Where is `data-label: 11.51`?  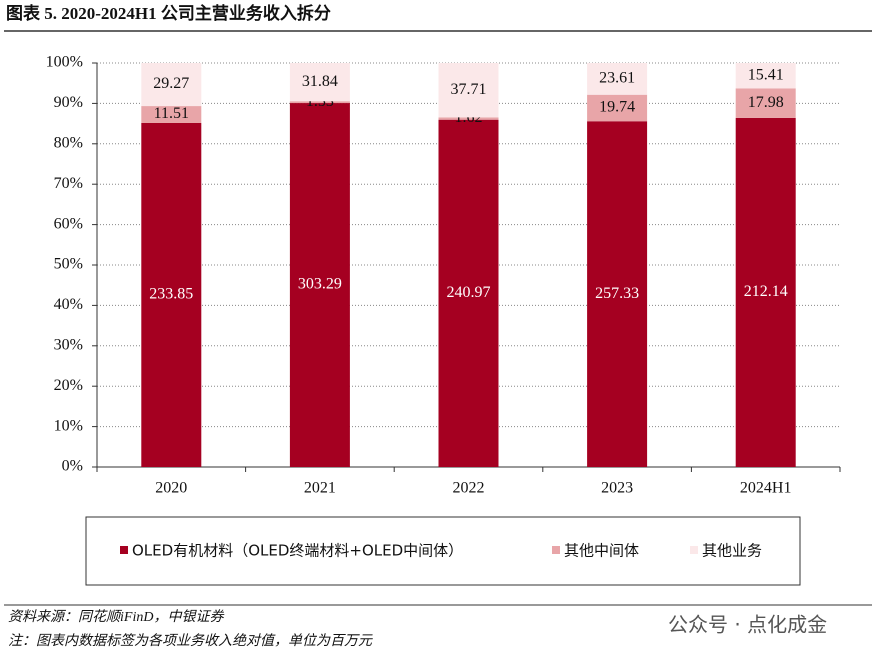
data-label: 11.51 is located at coordinates (171, 113).